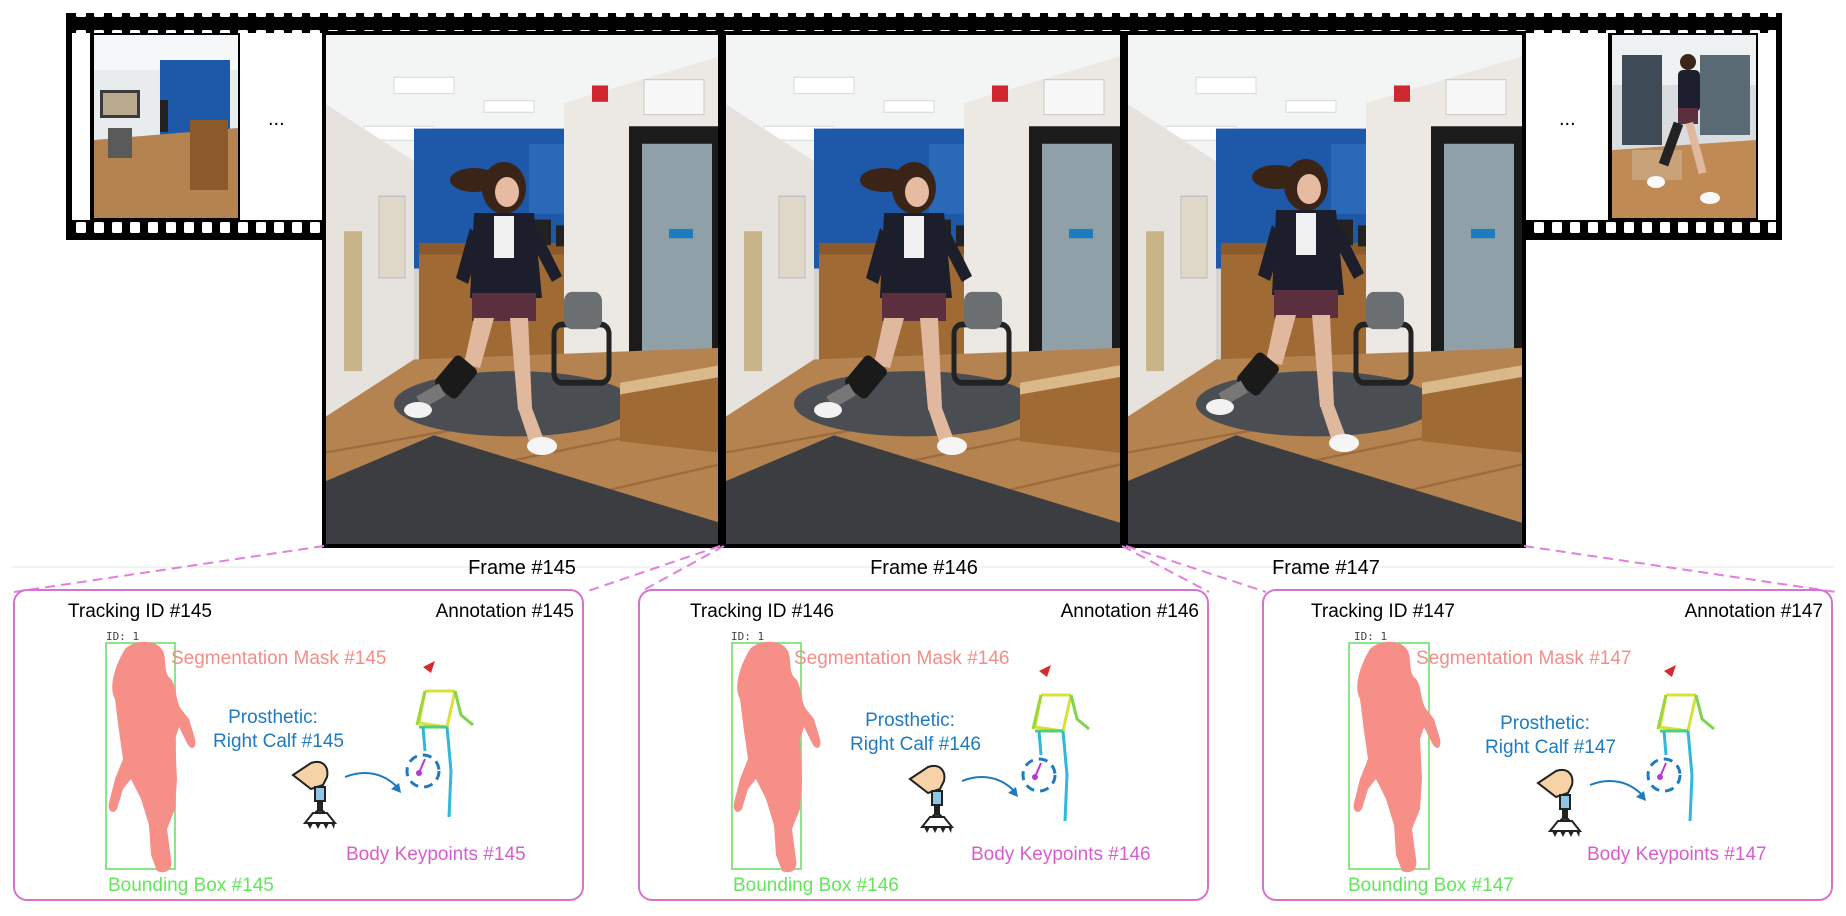 This screenshot has height=916, width=1846. I want to click on connector-145-left, so click(169, 569).